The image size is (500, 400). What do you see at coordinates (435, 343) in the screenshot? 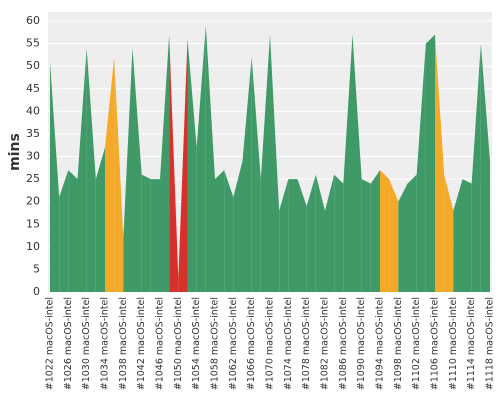
I see `x-tick-label: #1106 macOS-intel` at bounding box center [435, 343].